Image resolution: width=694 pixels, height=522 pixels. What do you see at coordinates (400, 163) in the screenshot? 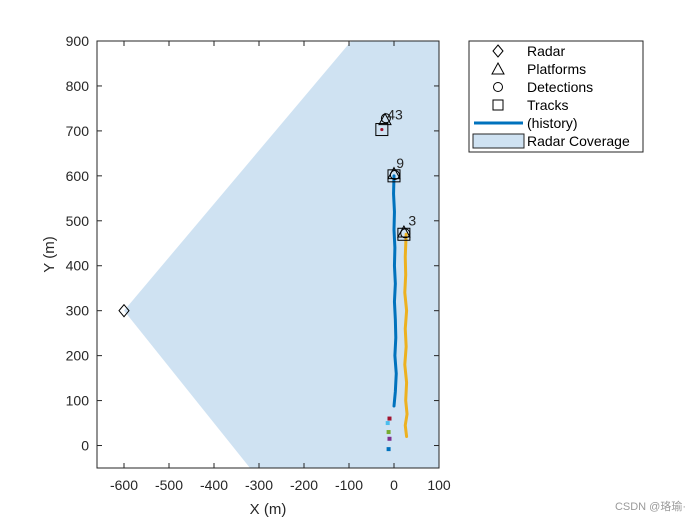
I see `track-label-2: 9` at bounding box center [400, 163].